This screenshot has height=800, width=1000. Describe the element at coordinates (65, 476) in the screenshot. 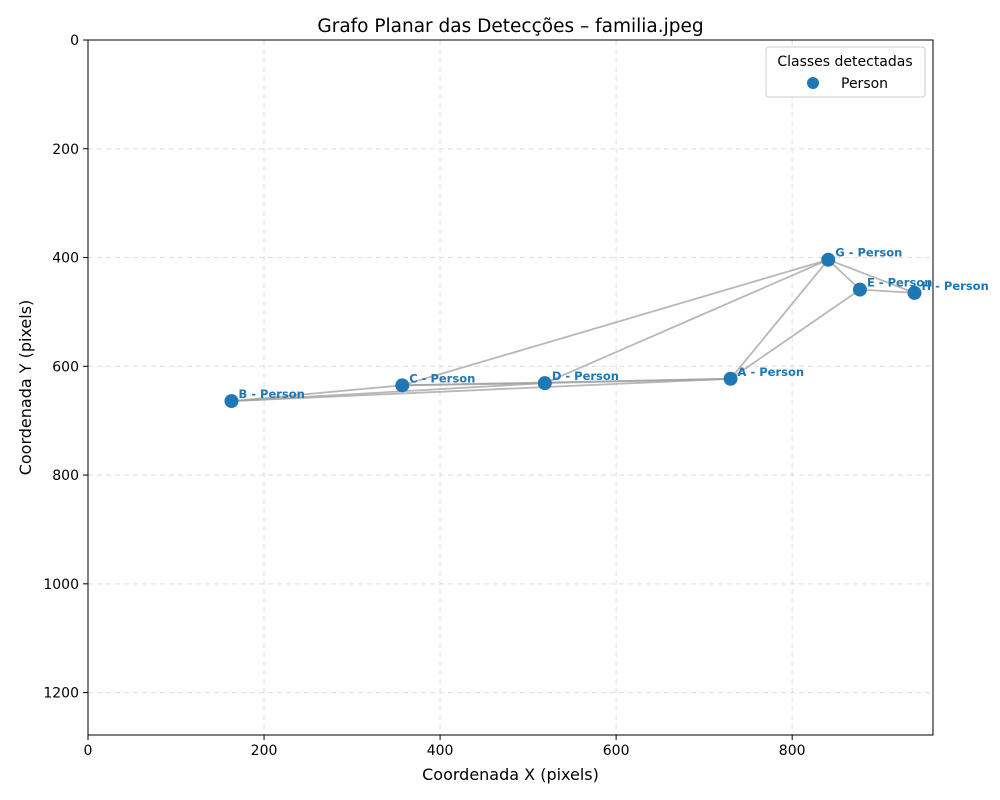

I see `y-tick-label: 800` at that location.